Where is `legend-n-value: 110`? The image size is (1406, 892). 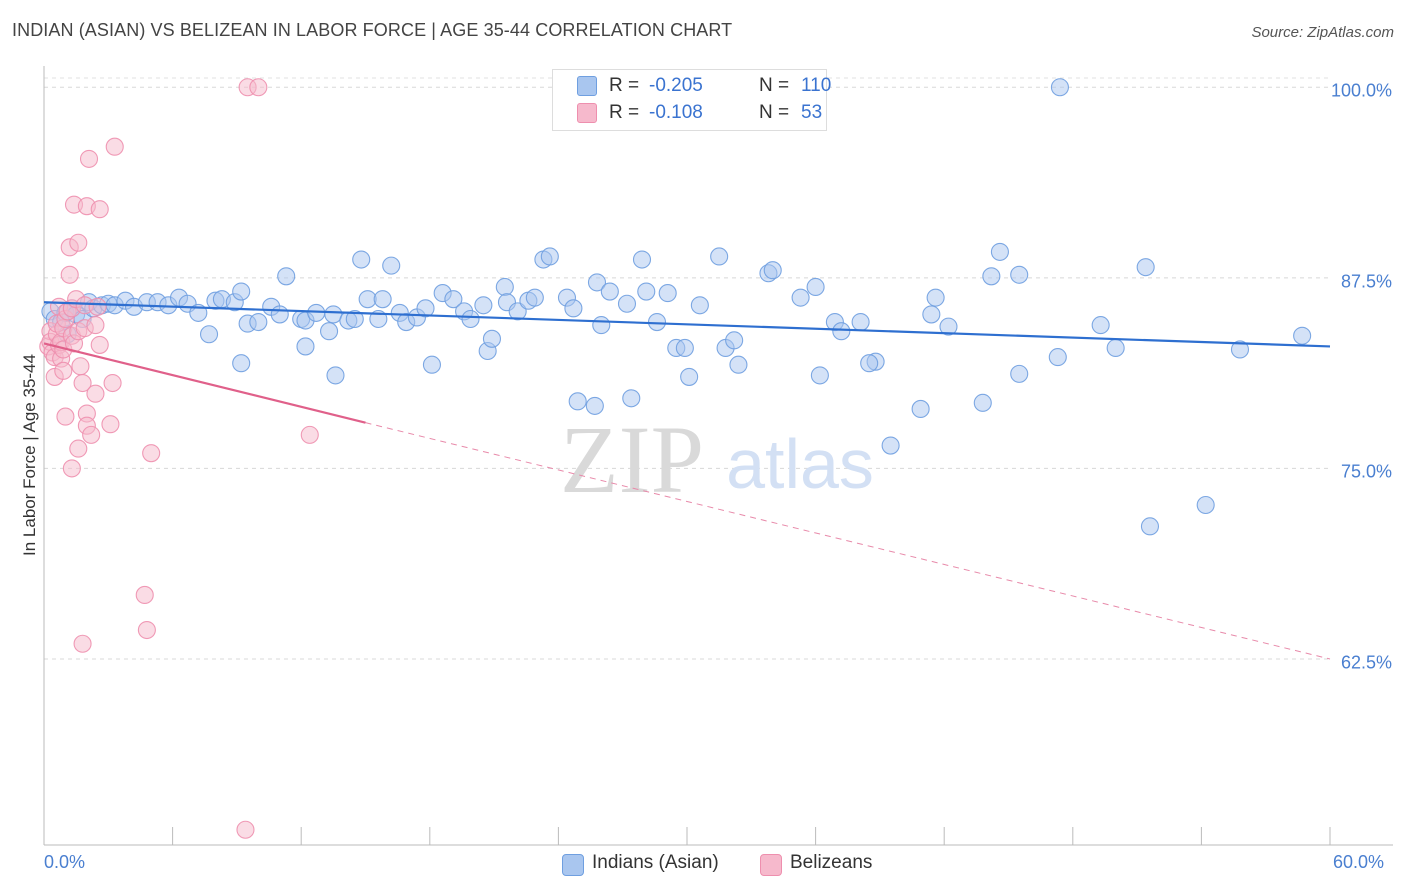 legend-n-value: 110 is located at coordinates (816, 85).